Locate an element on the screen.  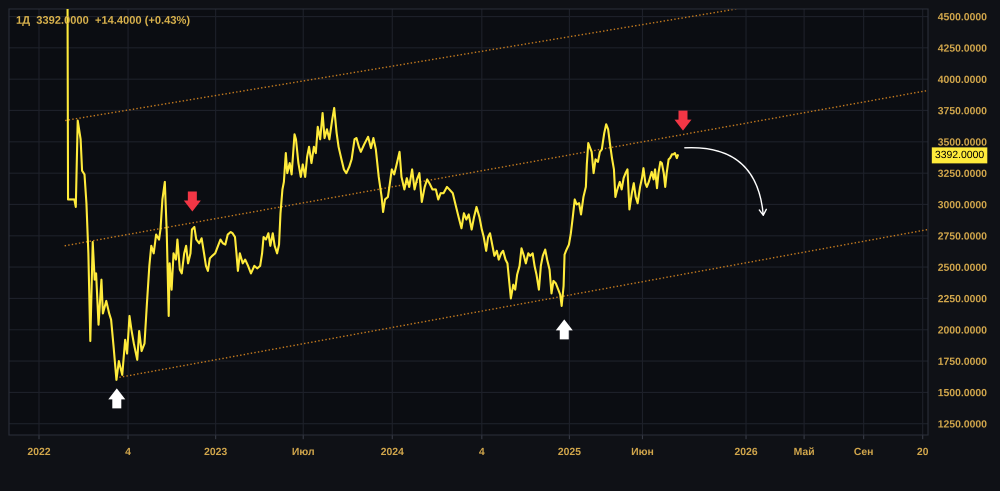
x-tick-label: 20 is located at coordinates (922, 452).